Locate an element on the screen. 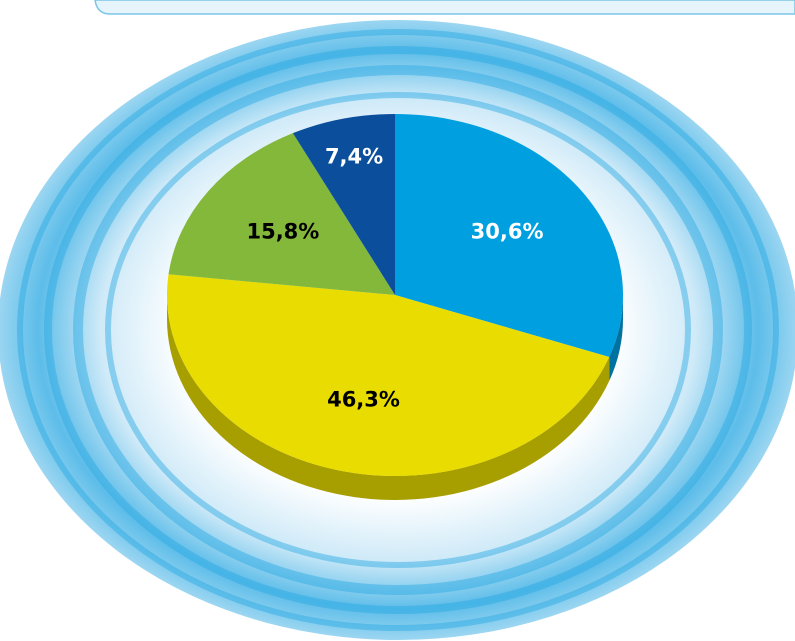 This screenshot has height=641, width=795. data-label: 7,4% is located at coordinates (354, 157).